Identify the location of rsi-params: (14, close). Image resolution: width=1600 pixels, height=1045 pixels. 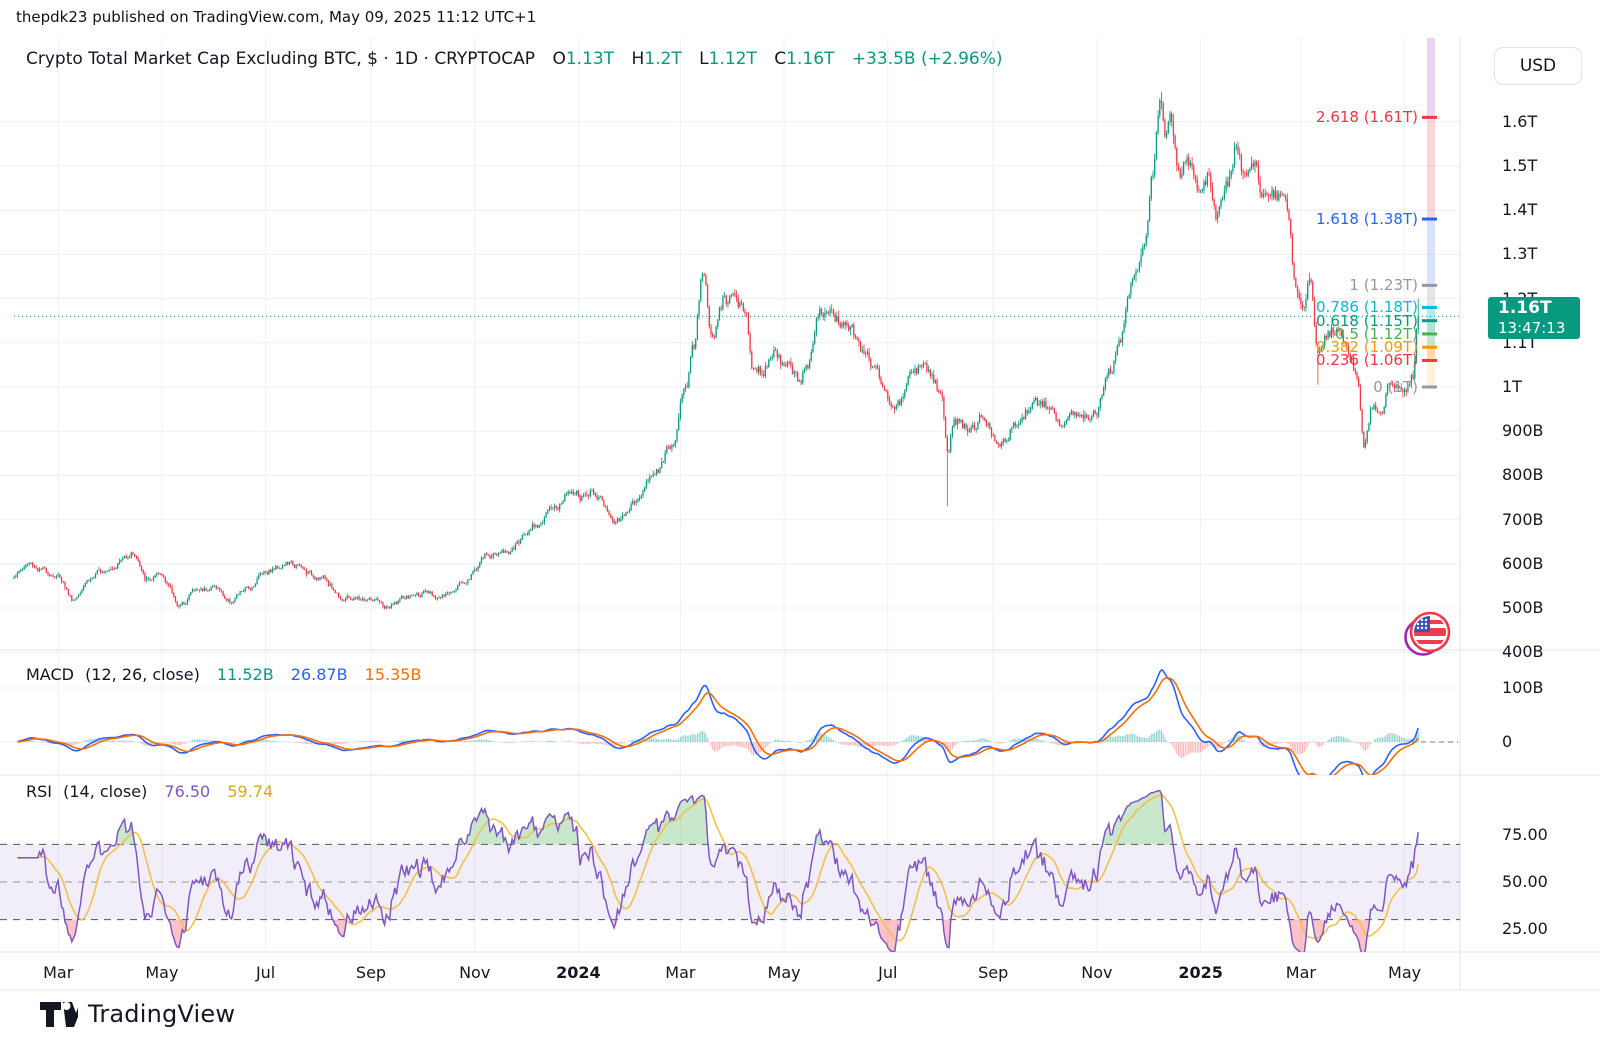
(105, 791).